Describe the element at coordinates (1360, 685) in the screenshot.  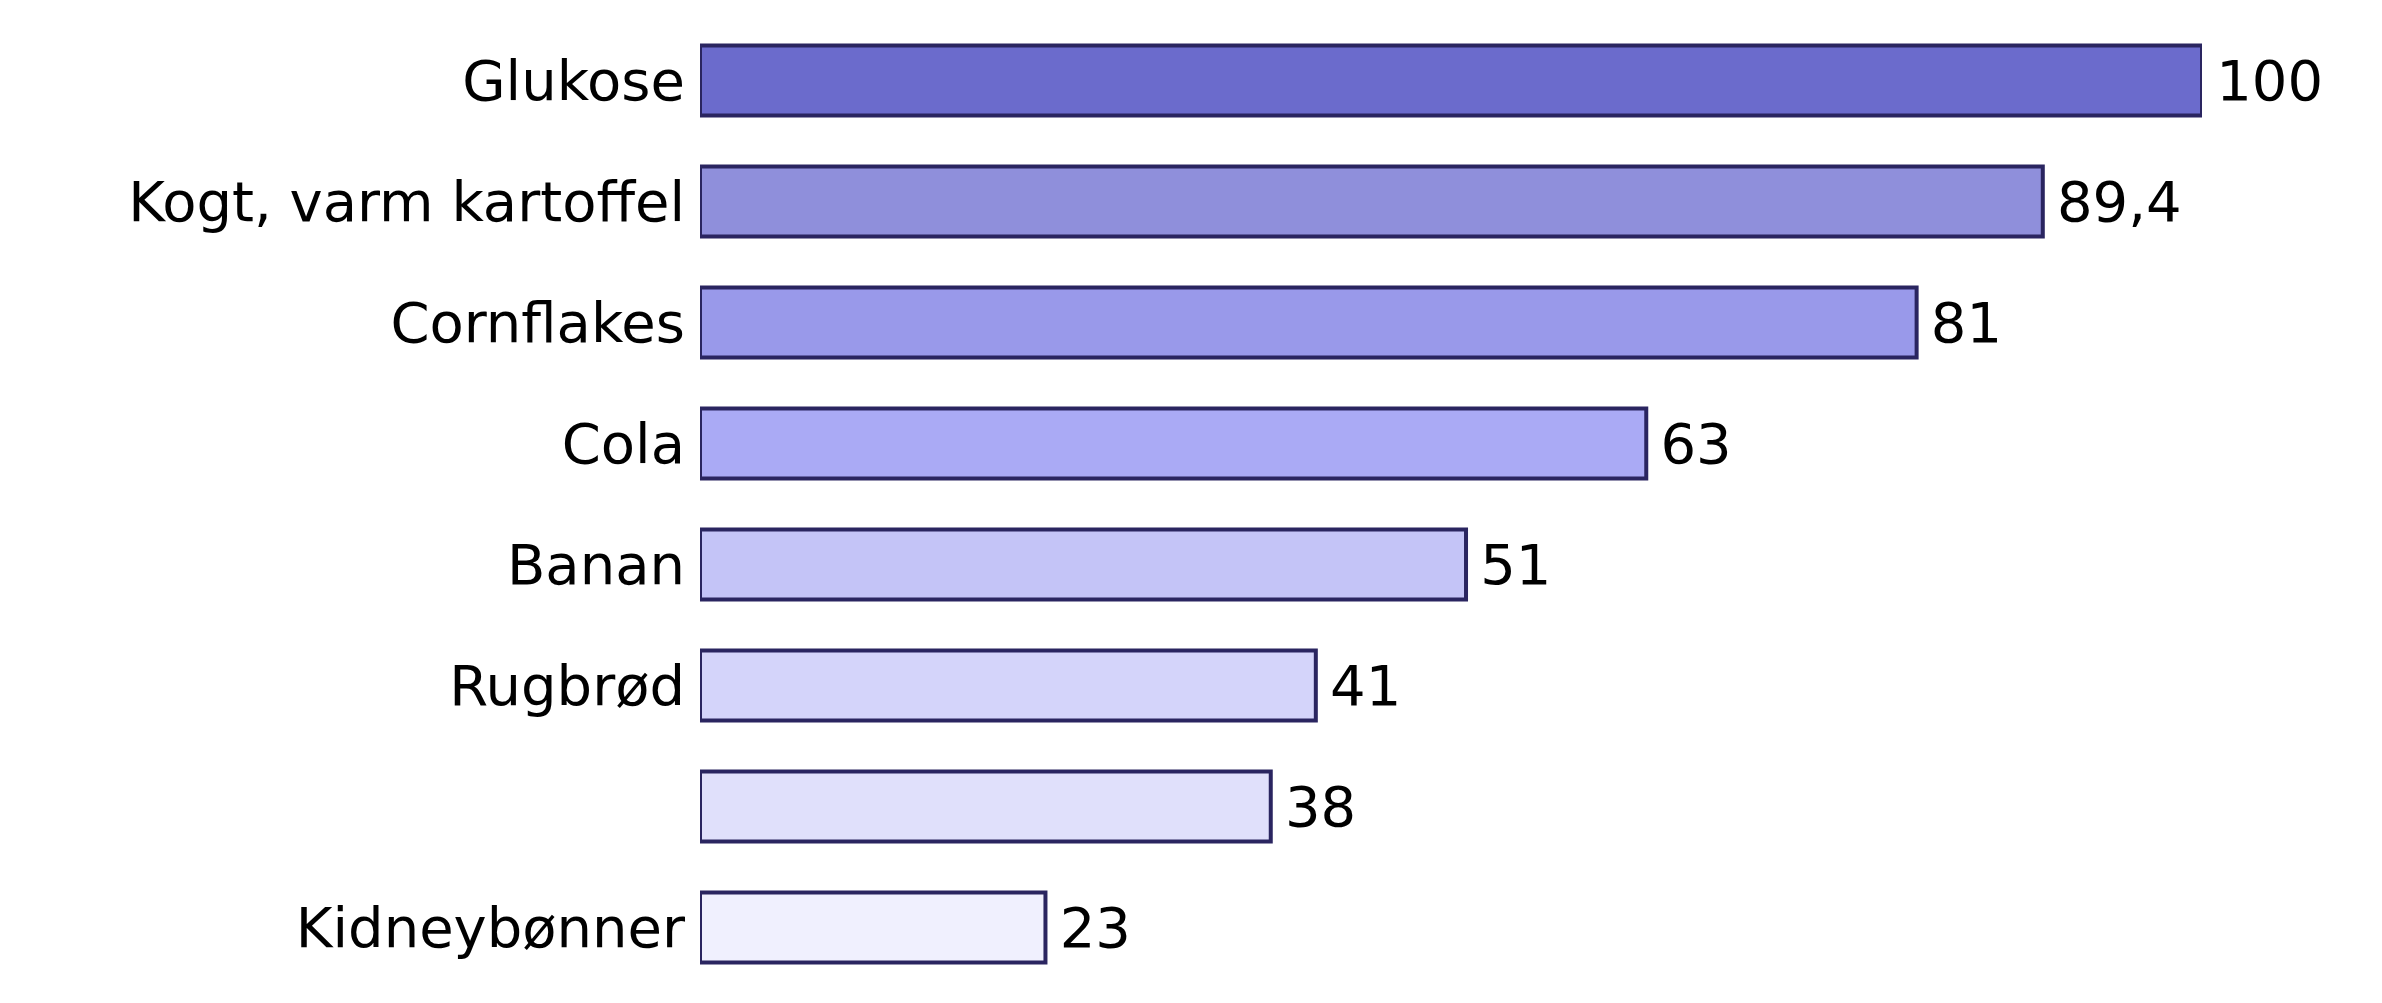
I see `data-label: 41` at that location.